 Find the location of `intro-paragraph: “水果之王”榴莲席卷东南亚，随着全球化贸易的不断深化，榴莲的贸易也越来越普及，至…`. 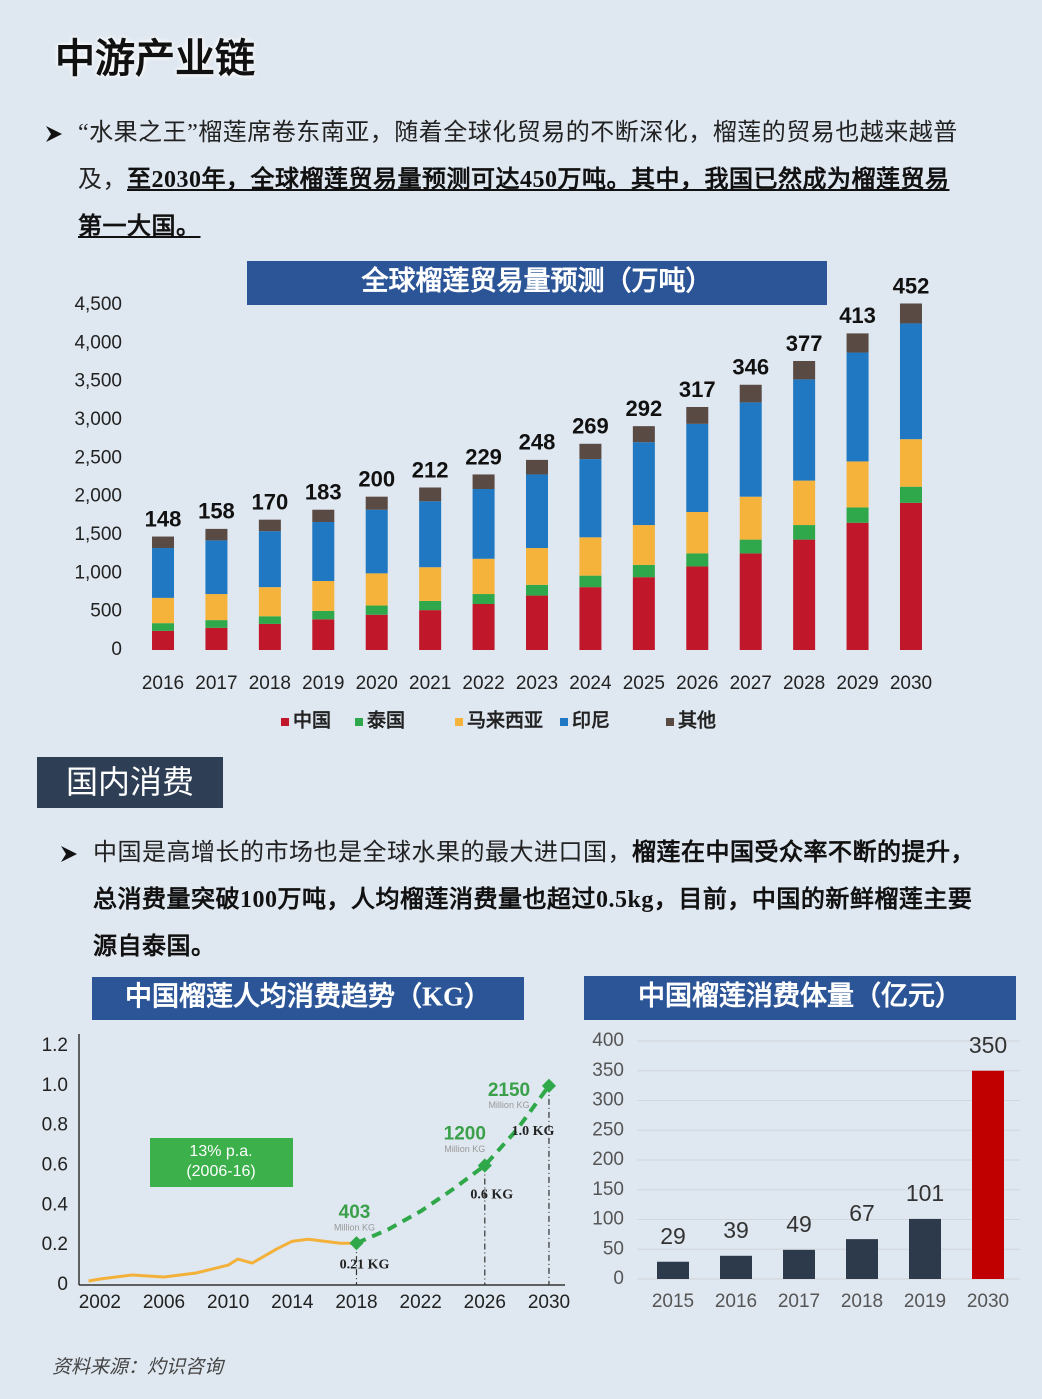

intro-paragraph: “水果之王”榴莲席卷东南亚，随着全球化贸易的不断深化，榴莲的贸易也越来越普及，至… is located at coordinates (523, 180).